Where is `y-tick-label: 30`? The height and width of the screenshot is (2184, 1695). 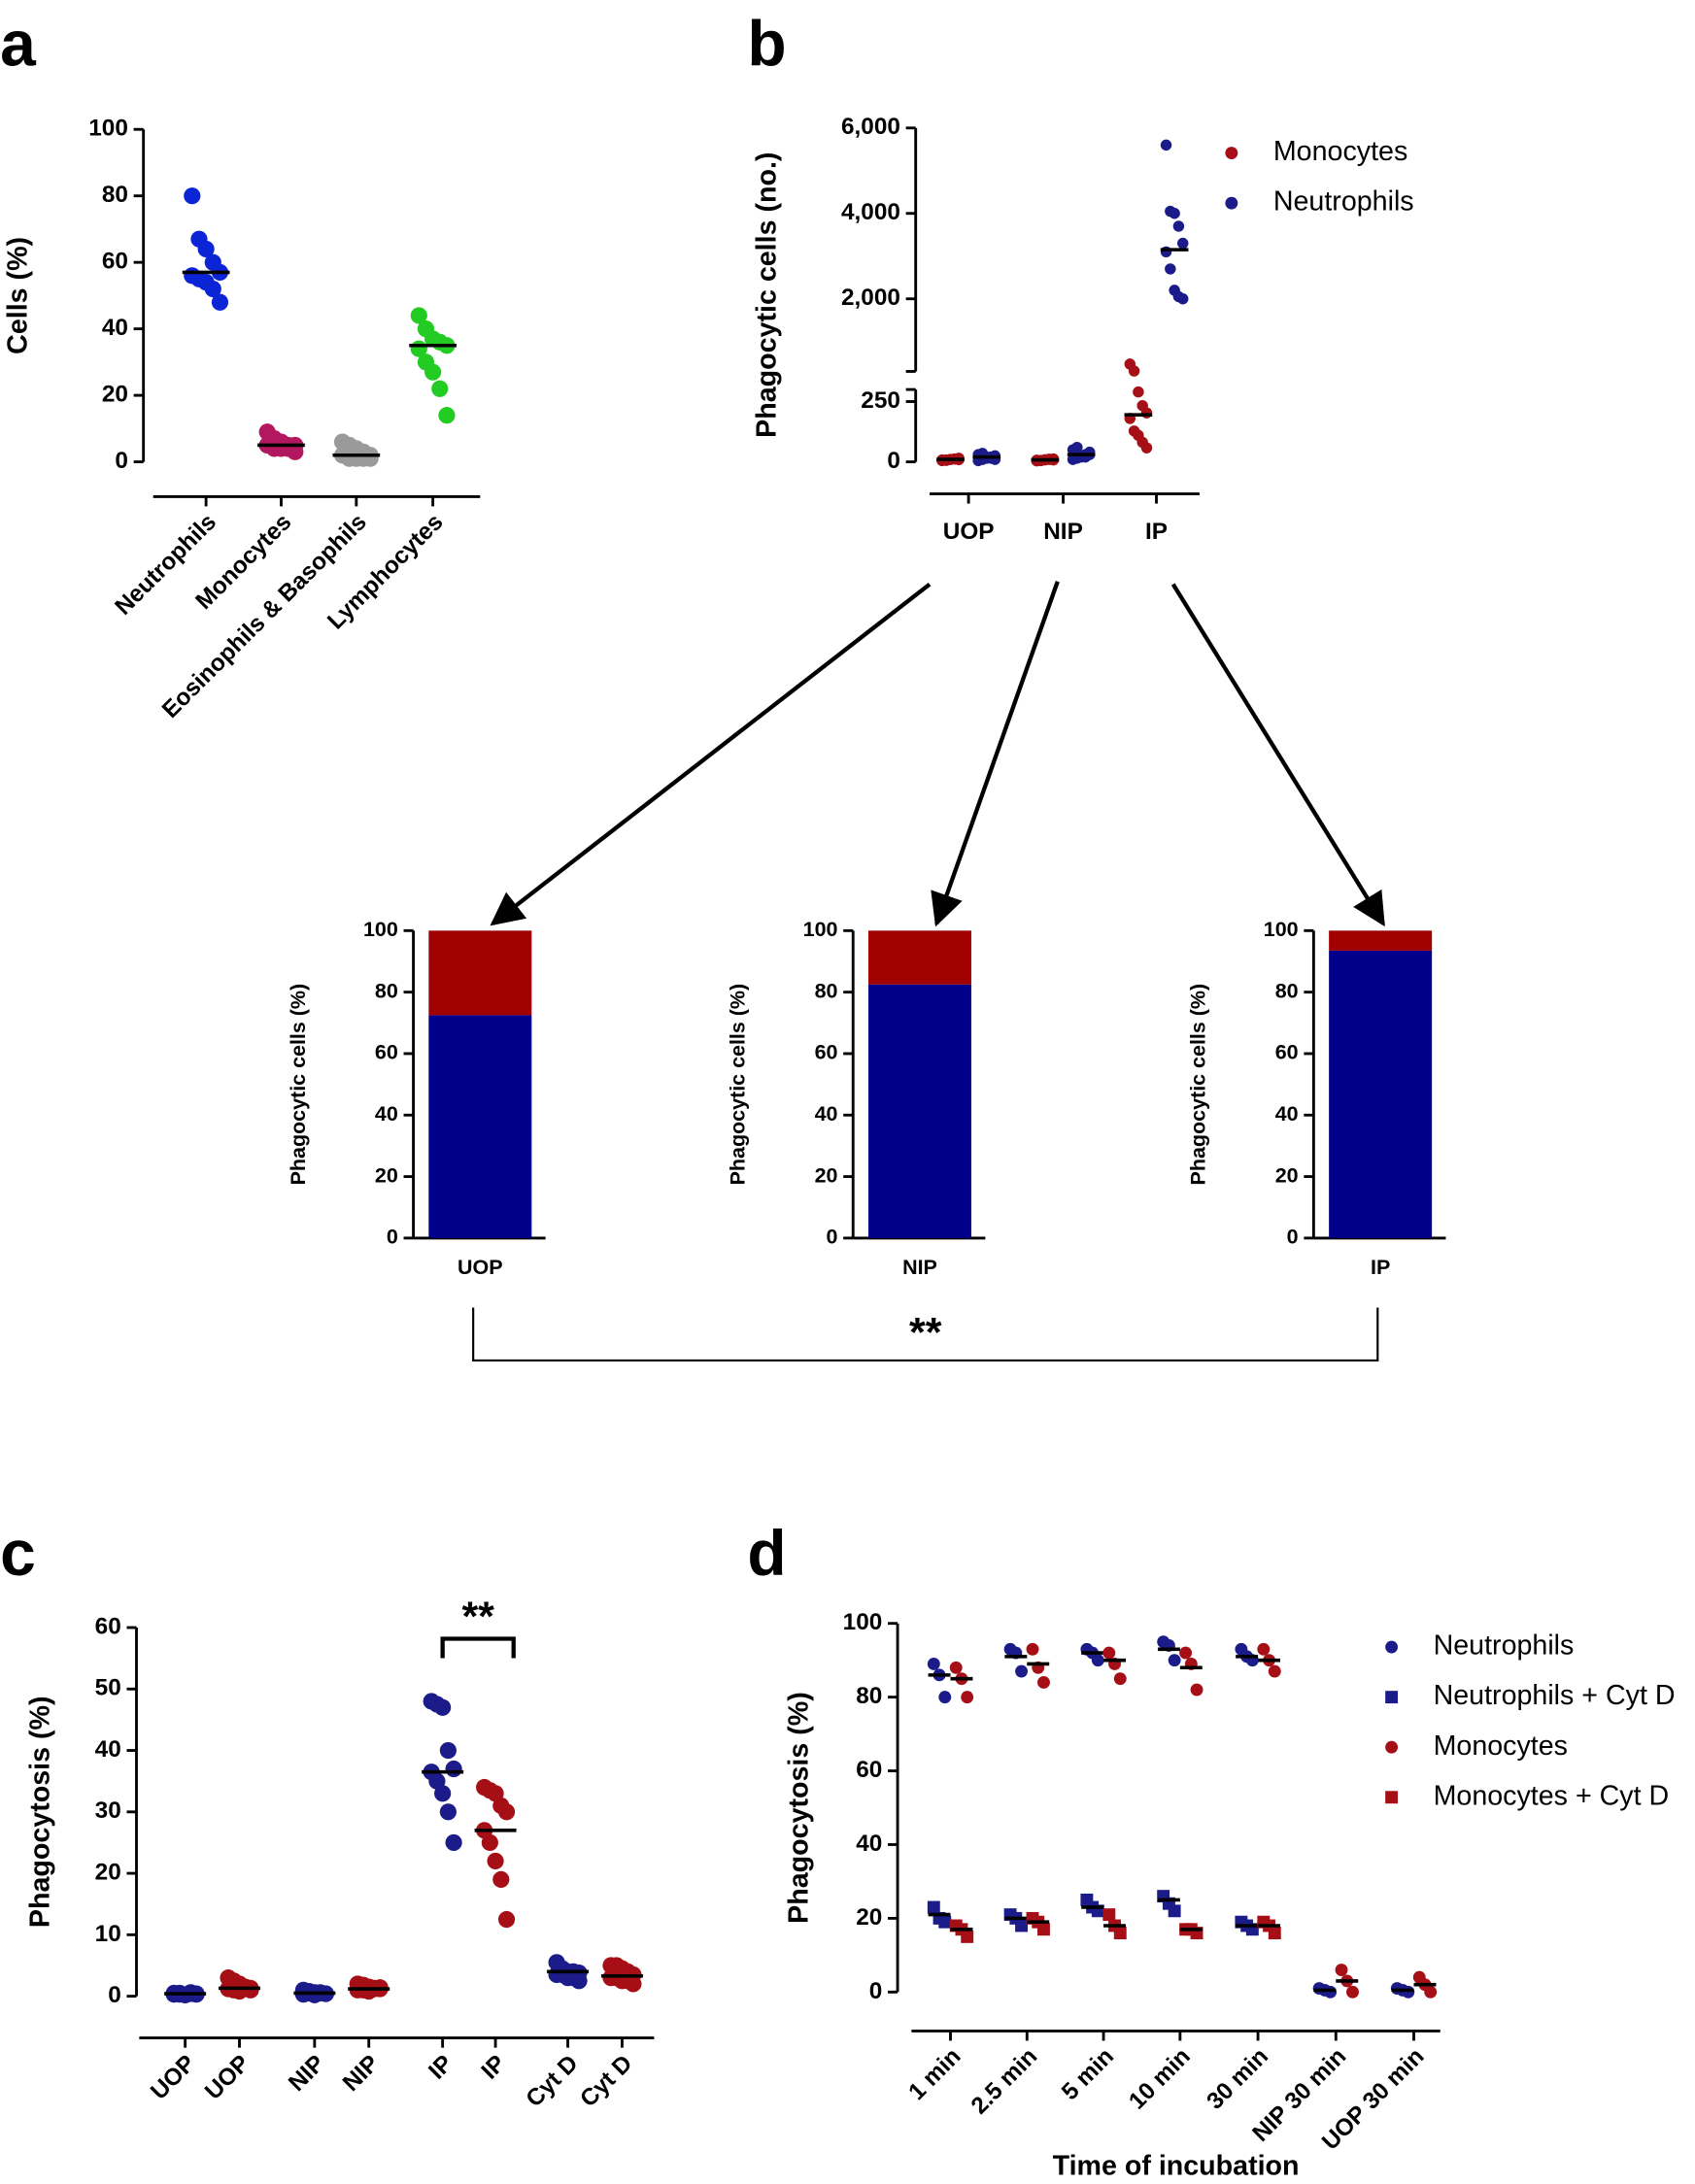 y-tick-label: 30 is located at coordinates (108, 1811).